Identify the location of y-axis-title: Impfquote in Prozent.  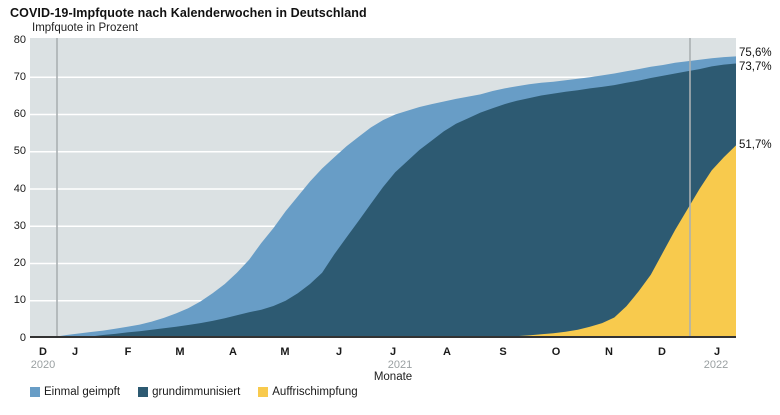
(85, 28).